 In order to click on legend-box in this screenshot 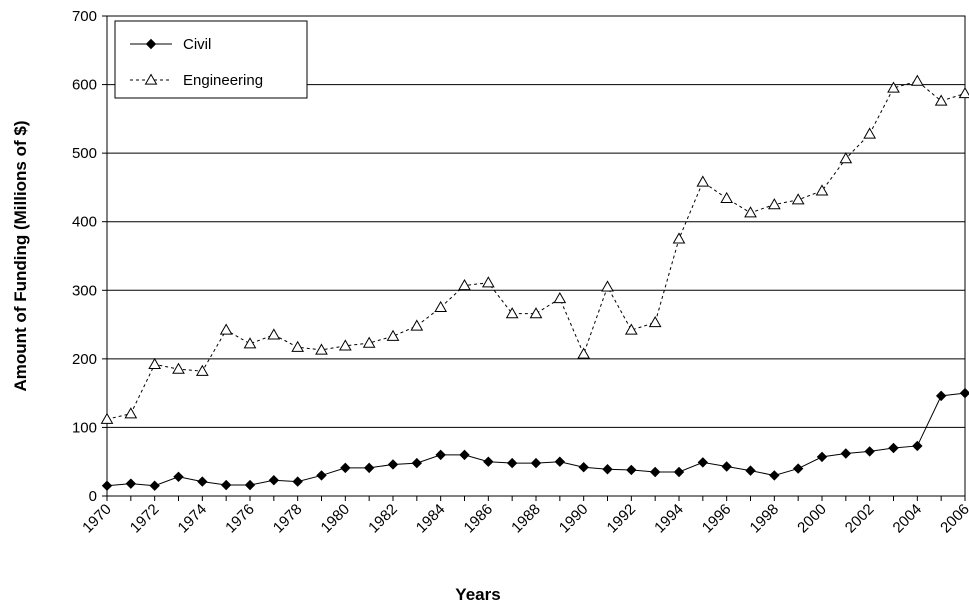, I will do `click(211, 59)`.